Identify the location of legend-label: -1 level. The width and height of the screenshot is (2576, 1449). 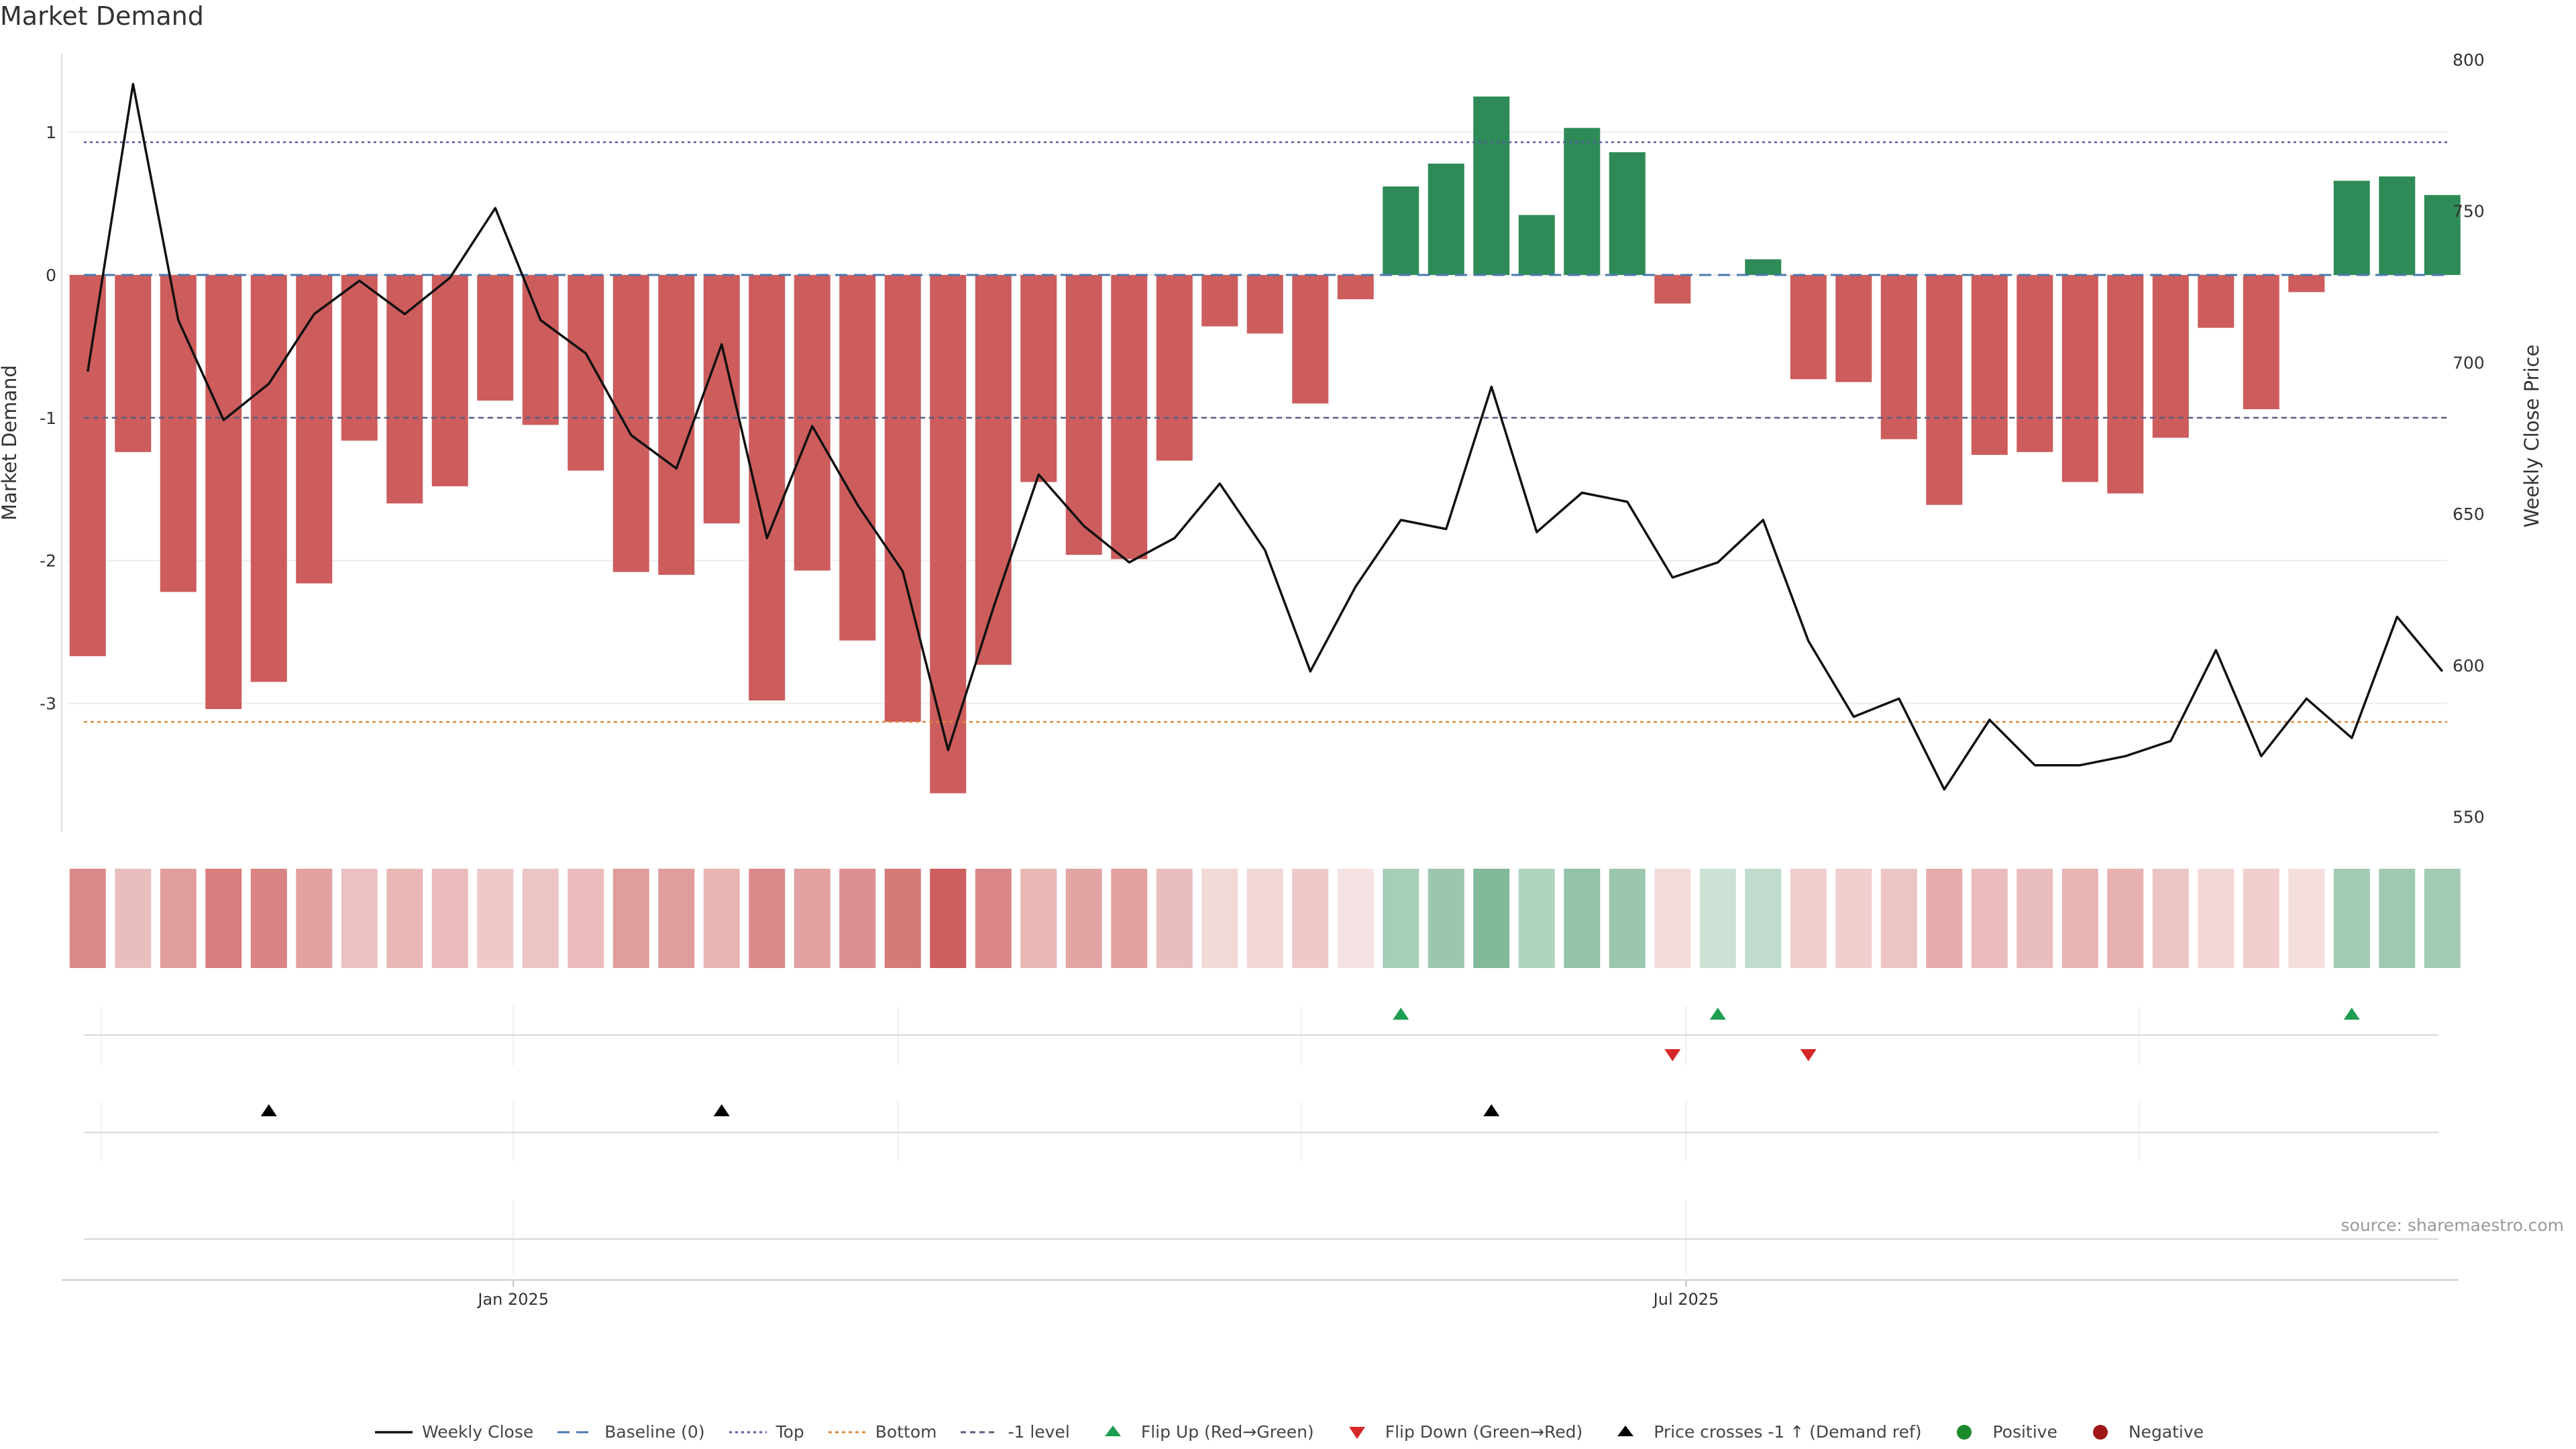
(1039, 1432).